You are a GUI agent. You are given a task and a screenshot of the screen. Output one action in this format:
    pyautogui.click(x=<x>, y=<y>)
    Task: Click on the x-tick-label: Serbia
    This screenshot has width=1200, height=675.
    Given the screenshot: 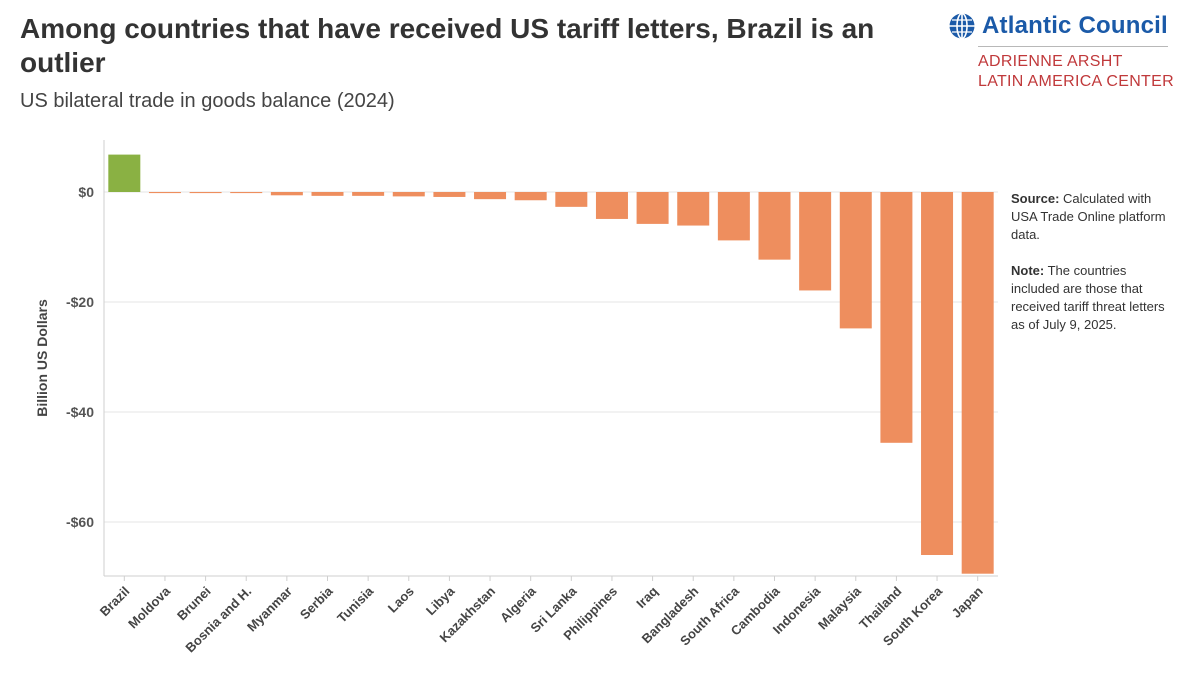 What is the action you would take?
    pyautogui.click(x=316, y=602)
    